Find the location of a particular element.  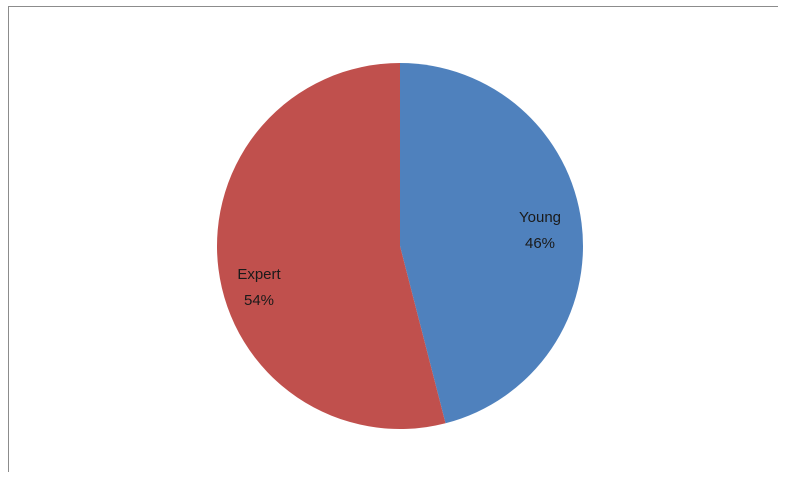

slice-label-young-percent: 46% is located at coordinates (540, 243).